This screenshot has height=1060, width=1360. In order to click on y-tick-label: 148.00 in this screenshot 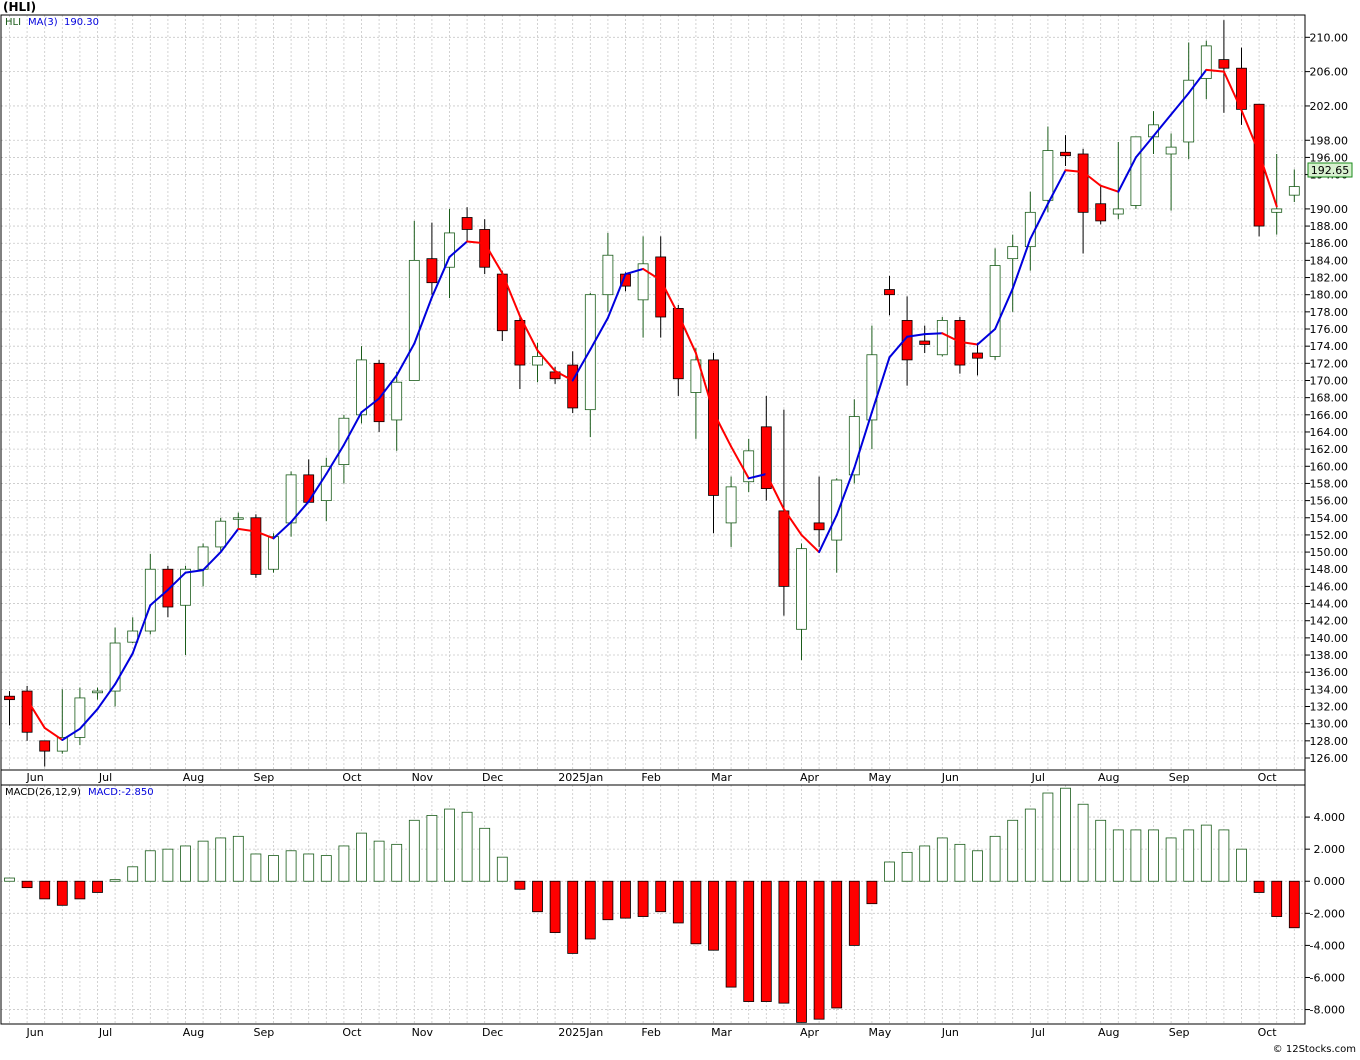, I will do `click(1329, 569)`.